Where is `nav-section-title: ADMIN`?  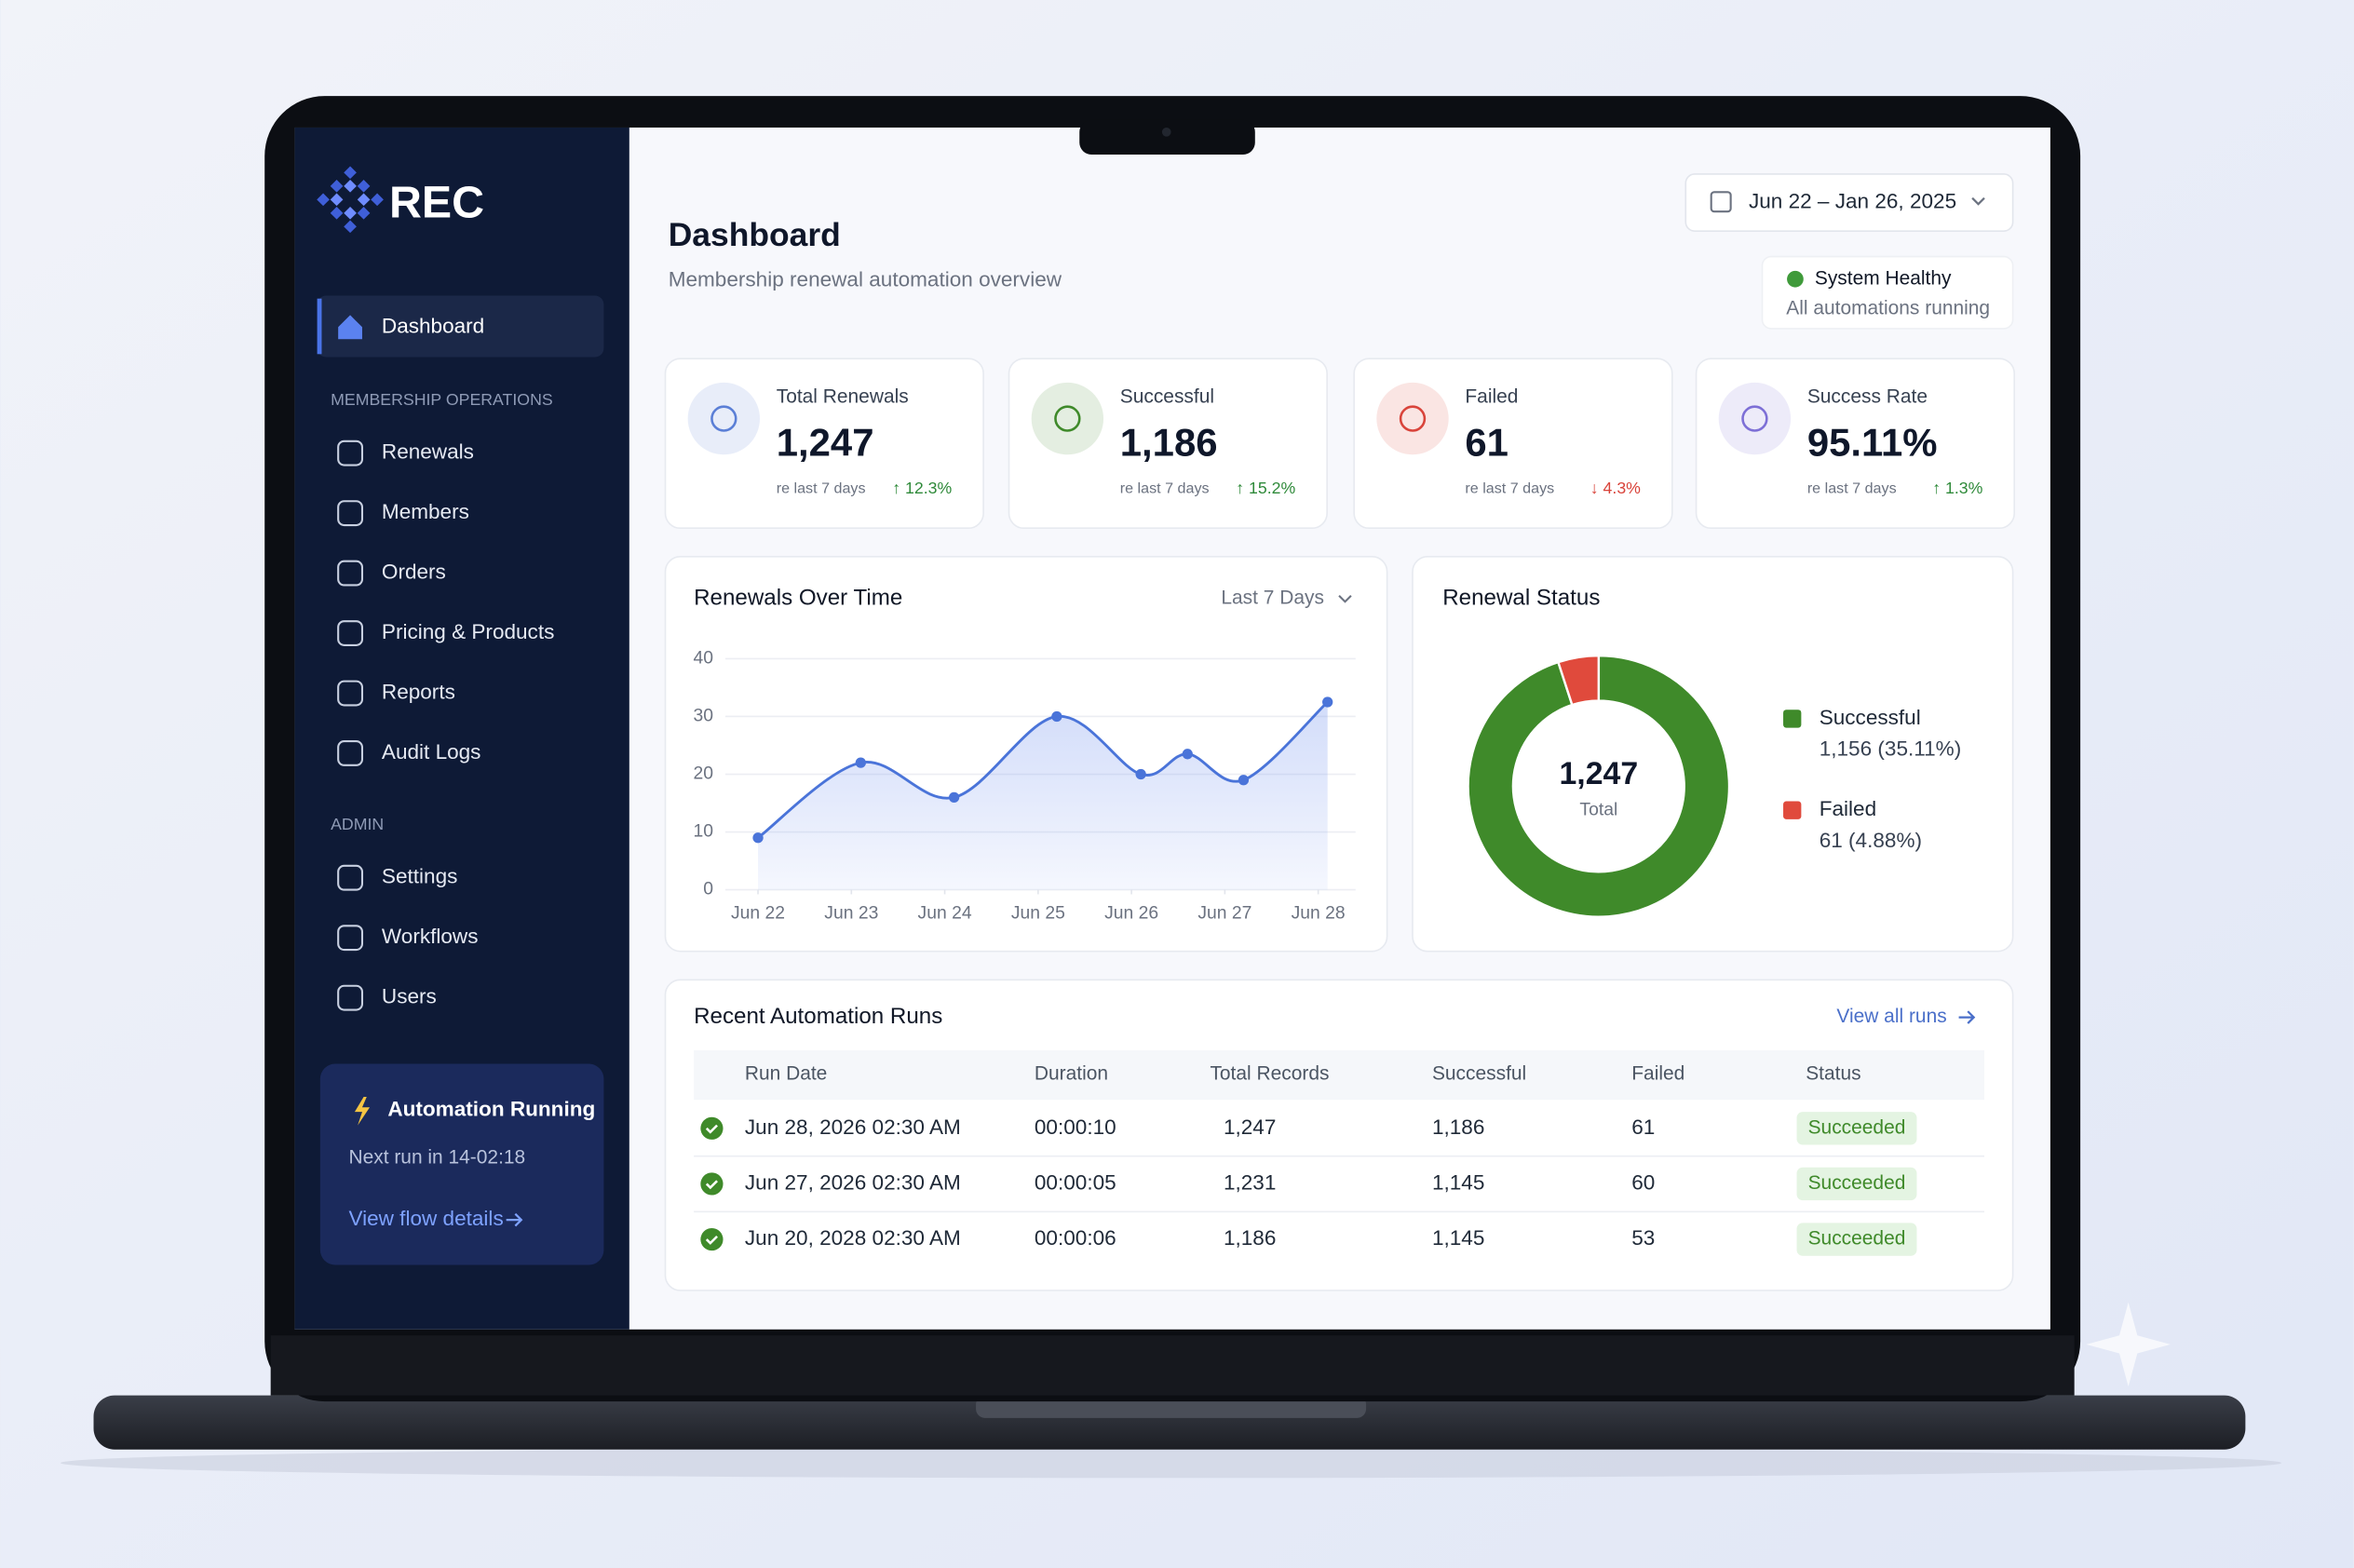
nav-section-title: ADMIN is located at coordinates (357, 824).